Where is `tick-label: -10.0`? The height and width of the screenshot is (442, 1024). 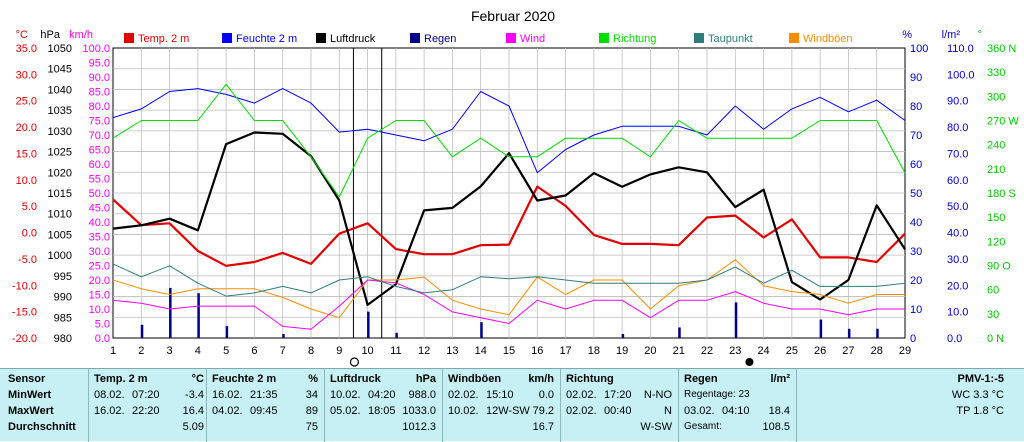 tick-label: -10.0 is located at coordinates (24, 286).